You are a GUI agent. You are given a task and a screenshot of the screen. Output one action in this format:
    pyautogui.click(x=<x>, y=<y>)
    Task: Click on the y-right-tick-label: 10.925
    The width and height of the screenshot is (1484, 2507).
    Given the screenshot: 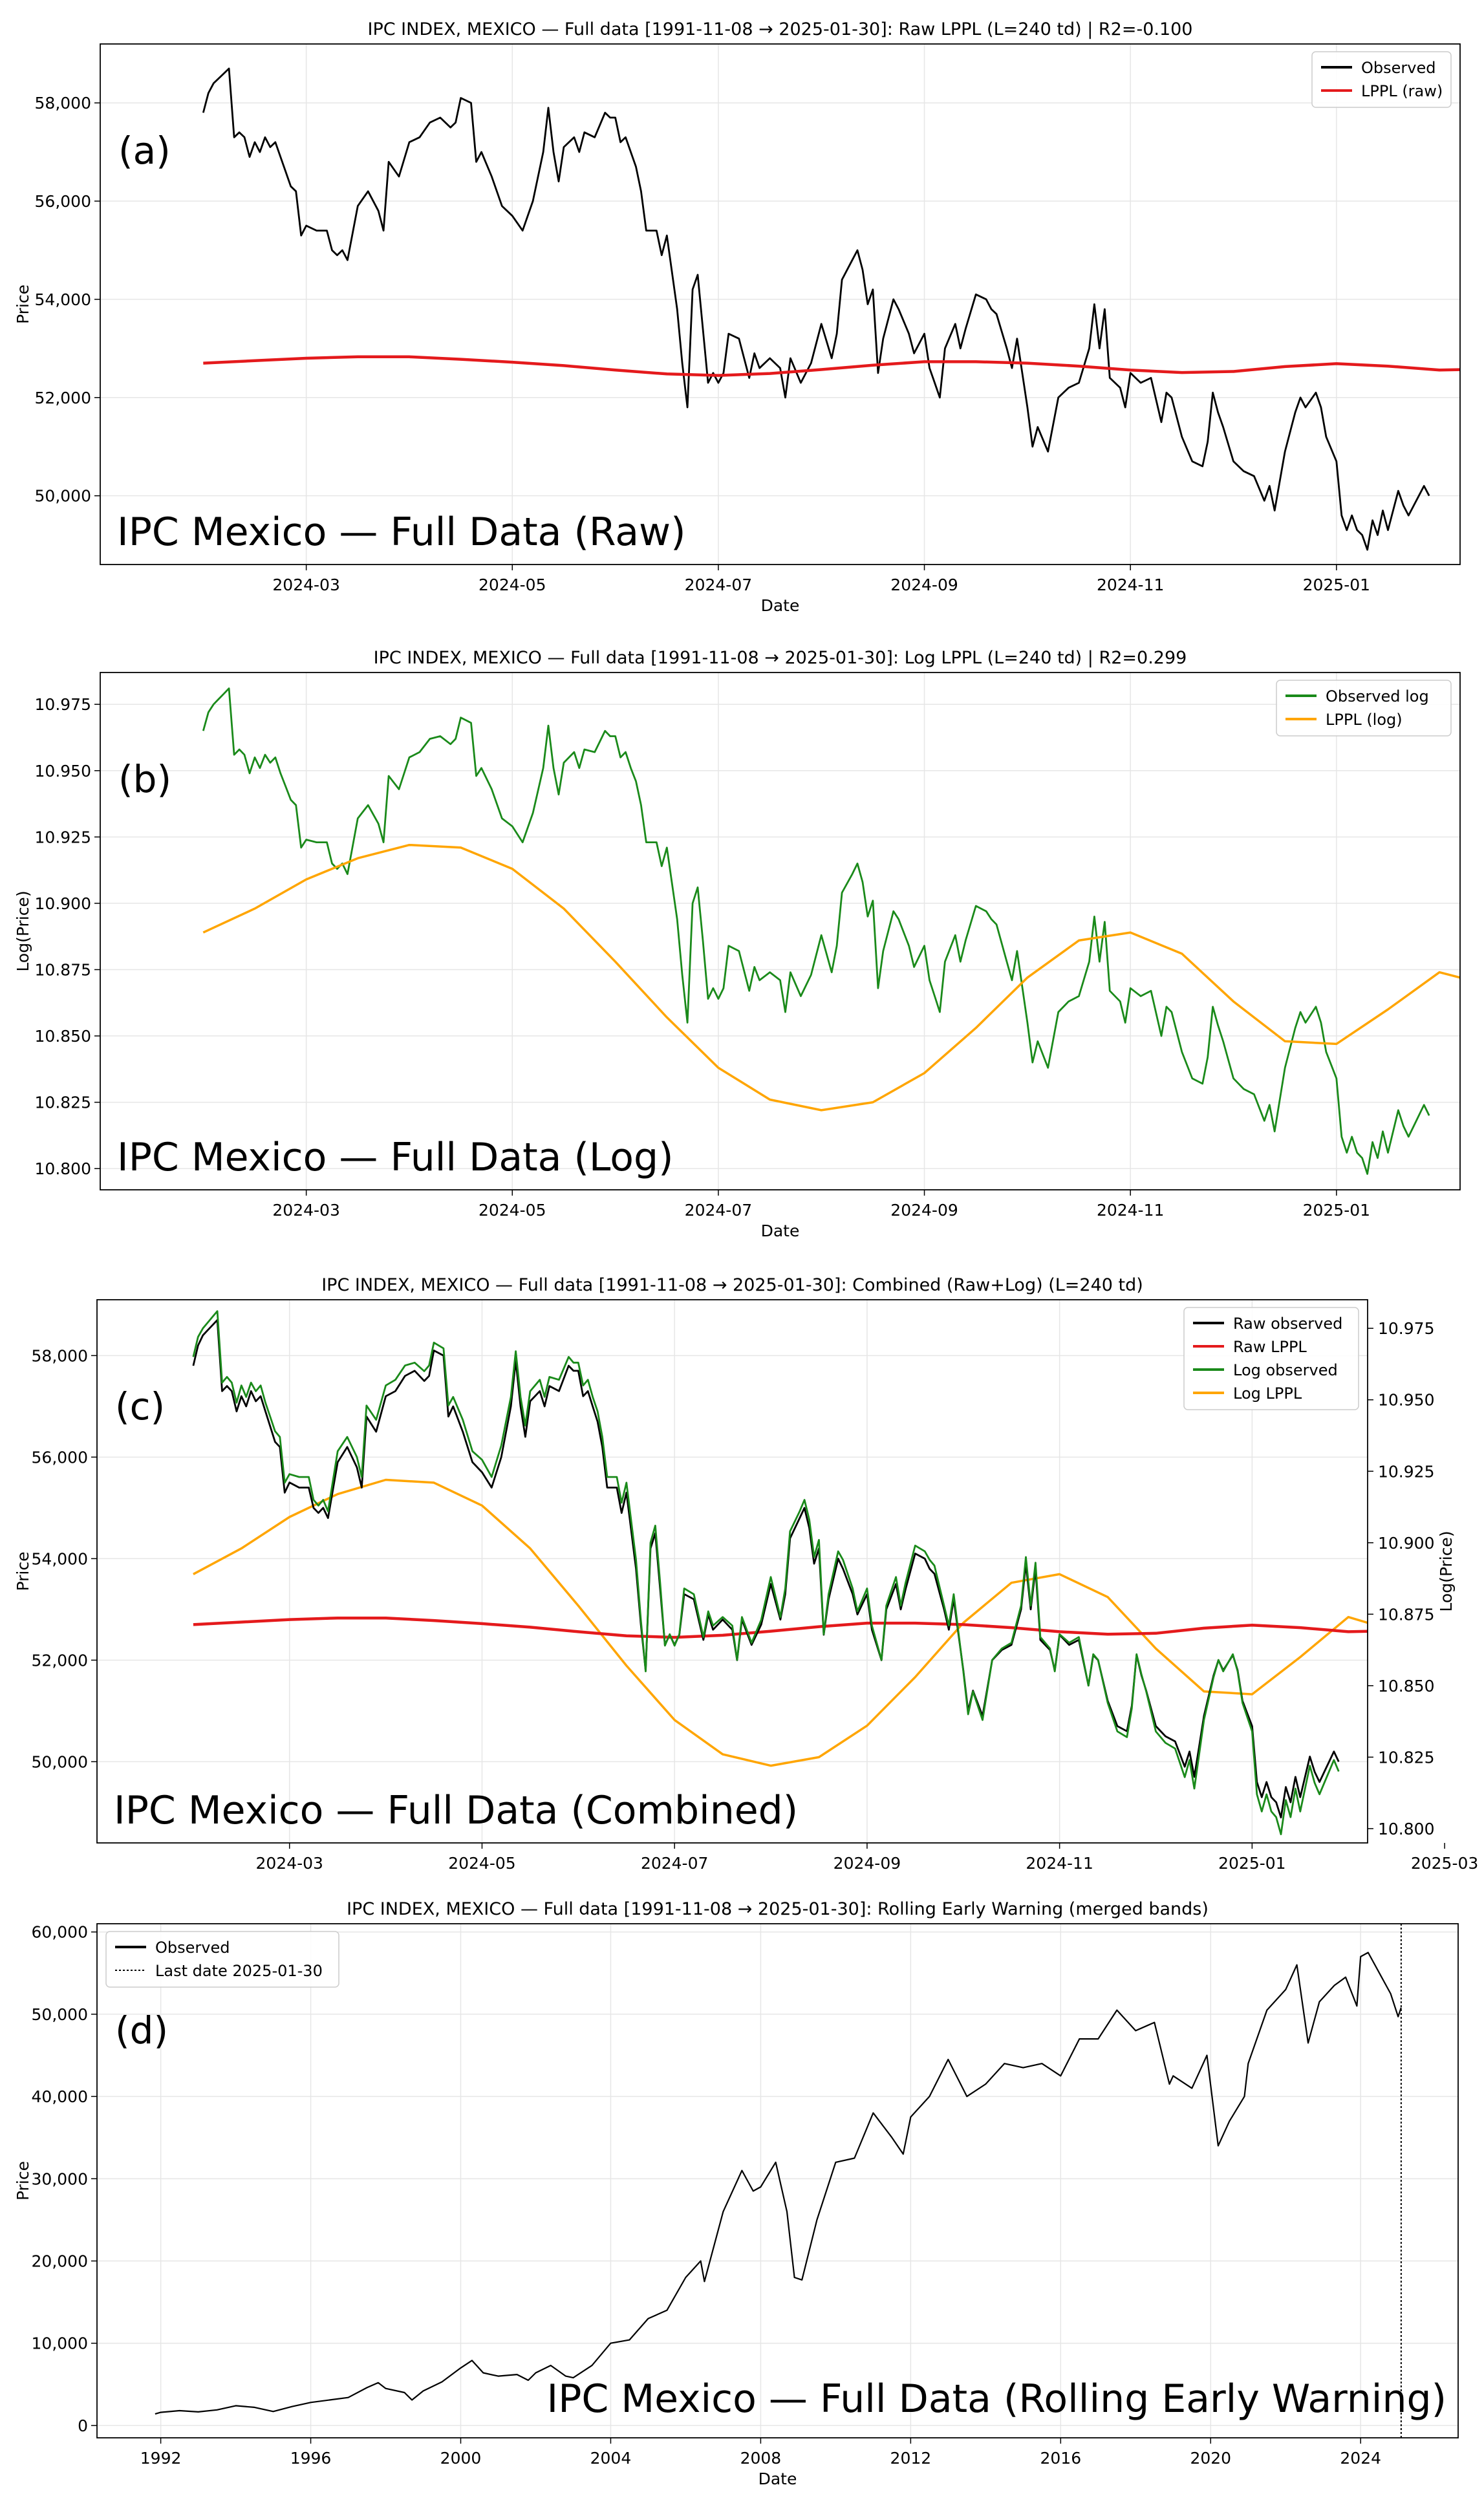 What is the action you would take?
    pyautogui.click(x=1406, y=1471)
    